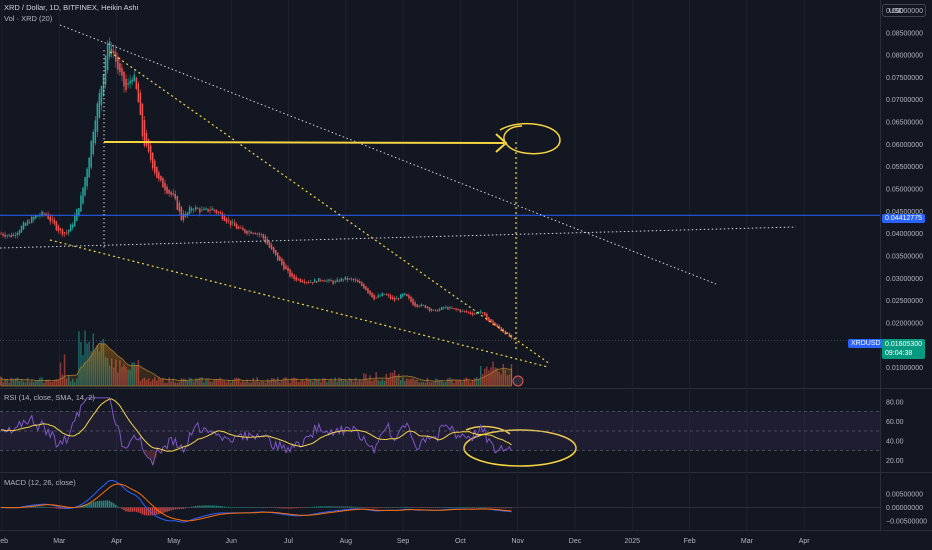  What do you see at coordinates (299, 303) in the screenshot?
I see `wedge-lower-line` at bounding box center [299, 303].